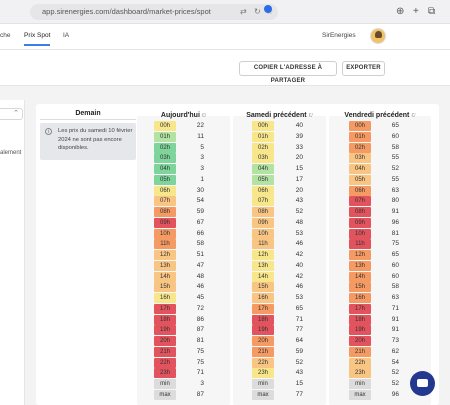 The height and width of the screenshot is (405, 450). What do you see at coordinates (12, 252) in the screenshot?
I see `left-panel: ⌃ alement` at bounding box center [12, 252].